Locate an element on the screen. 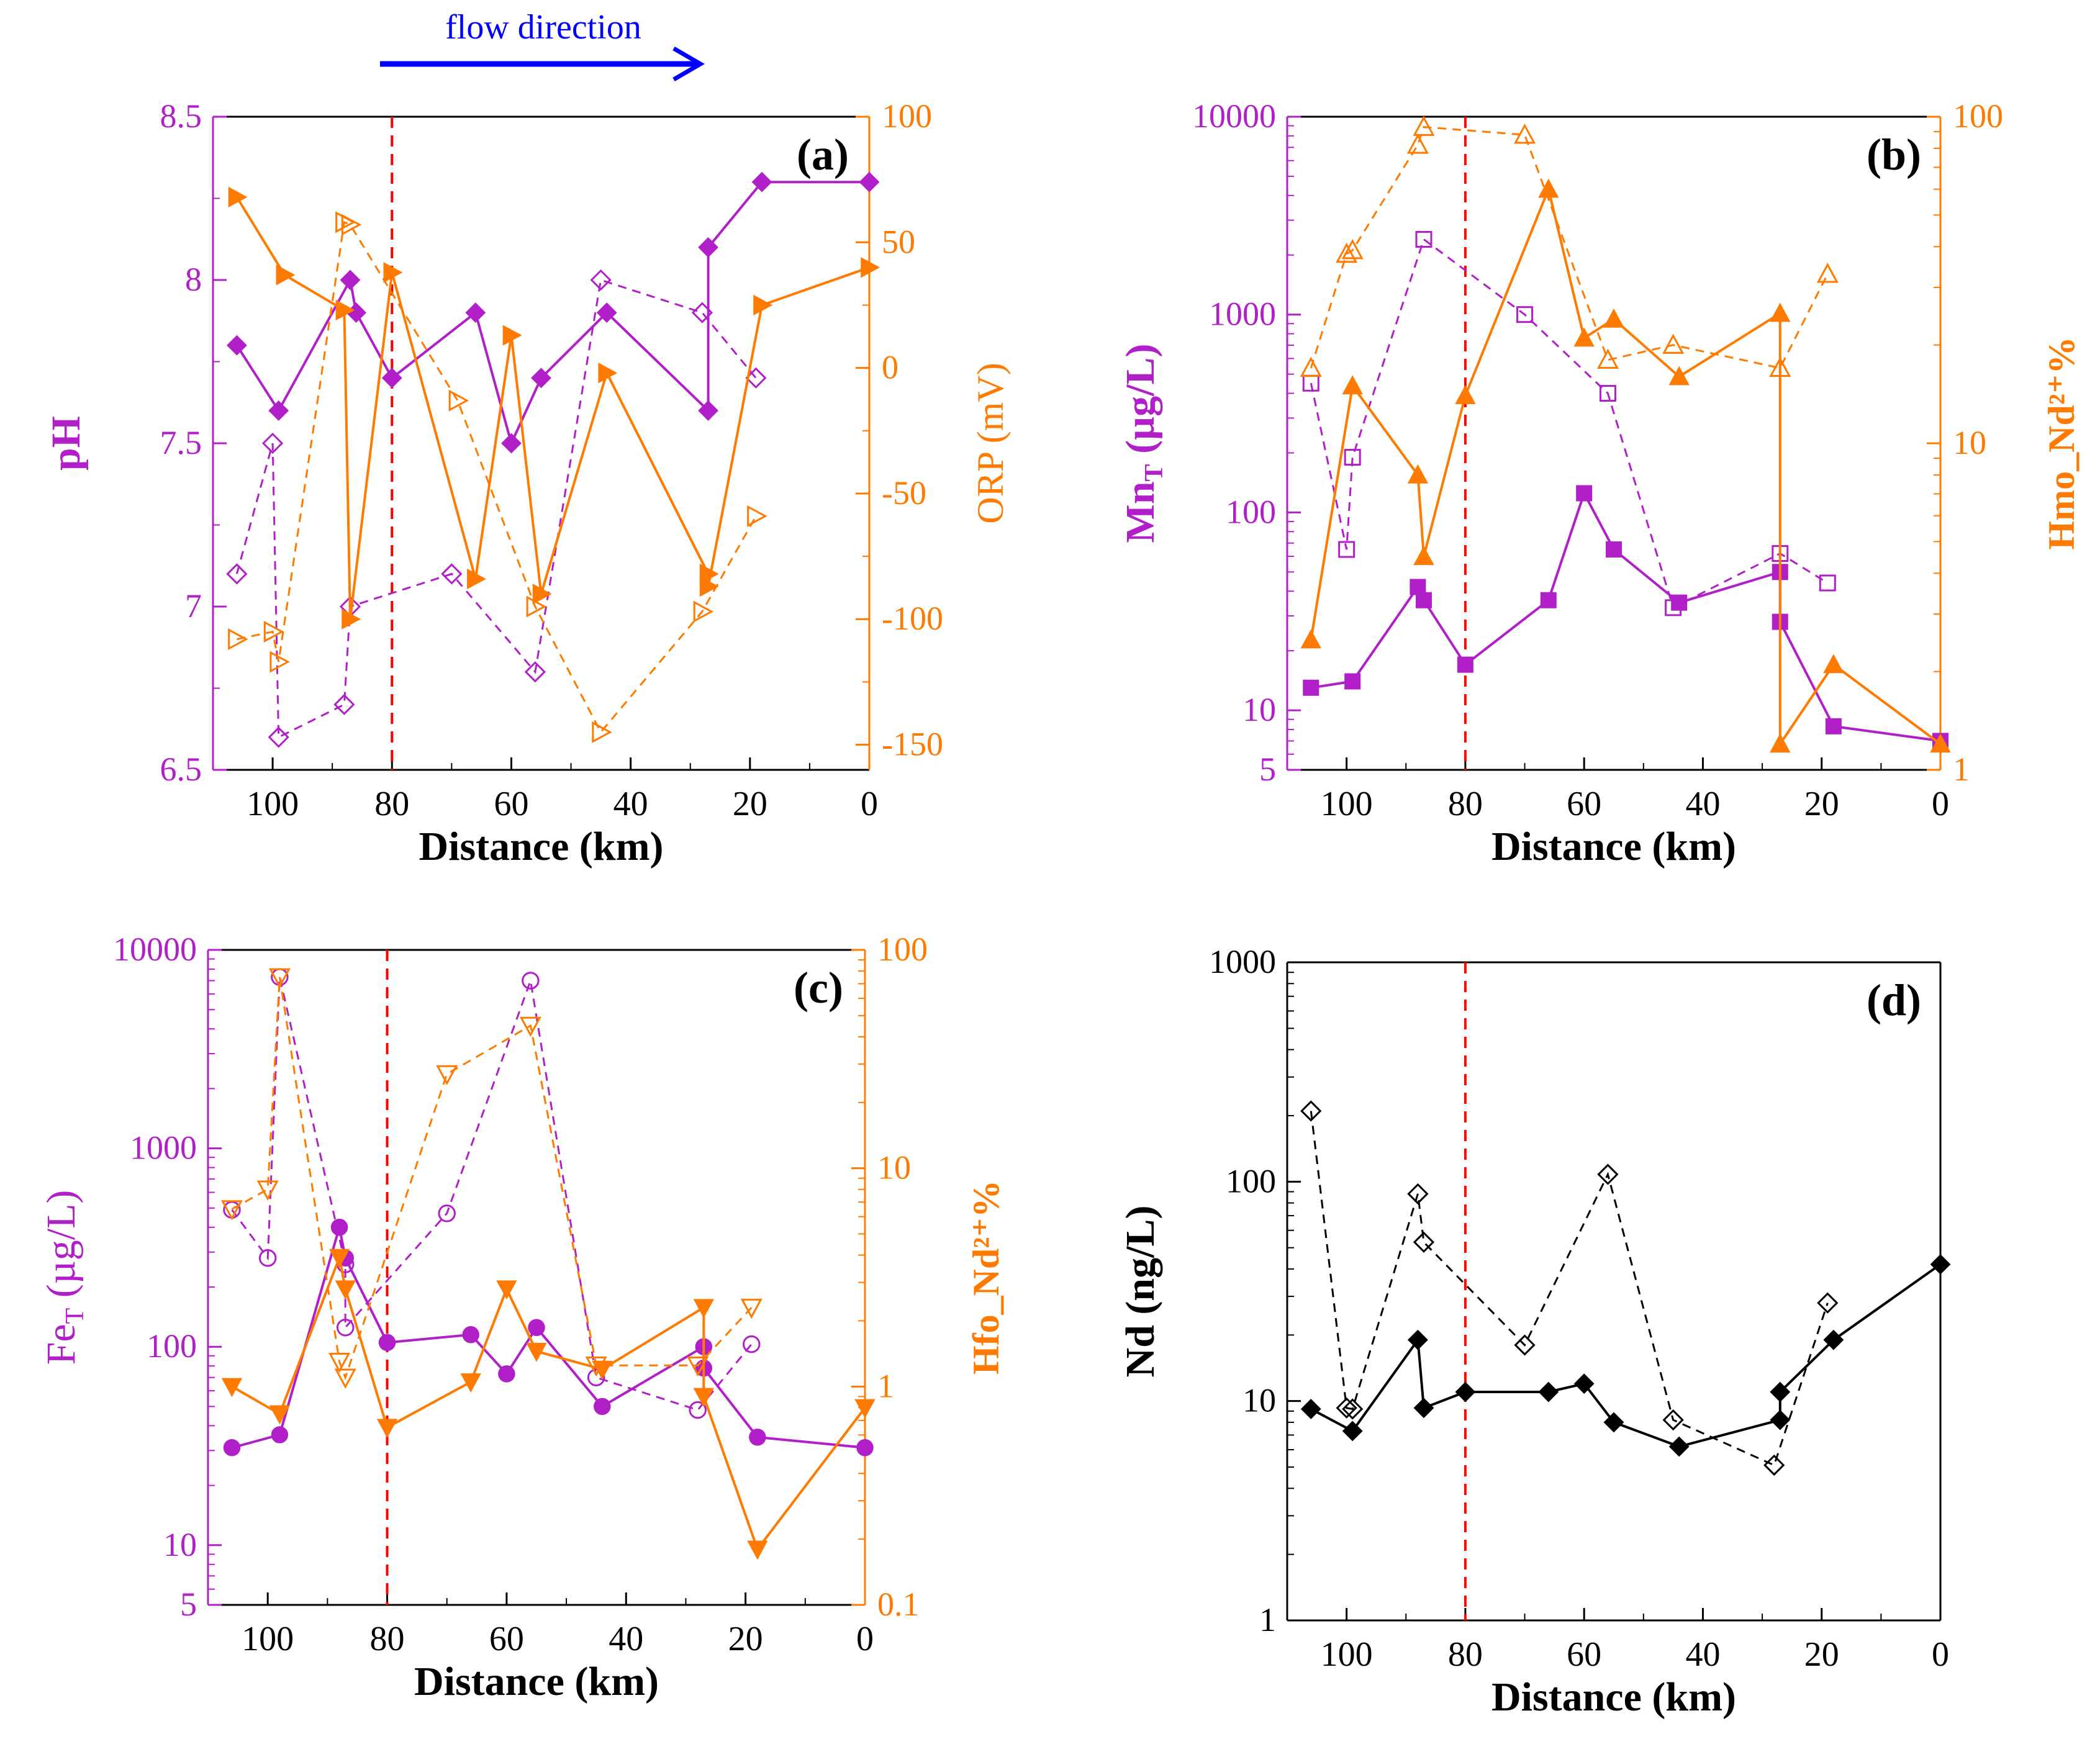 The height and width of the screenshot is (1757, 2100). left-tick-label: 7 is located at coordinates (193, 606).